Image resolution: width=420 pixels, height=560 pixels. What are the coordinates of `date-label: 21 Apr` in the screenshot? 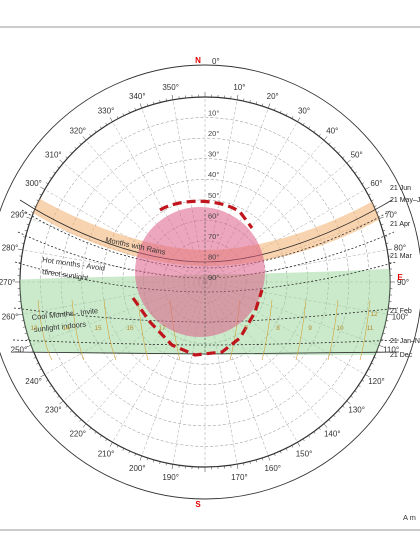 It's located at (400, 224).